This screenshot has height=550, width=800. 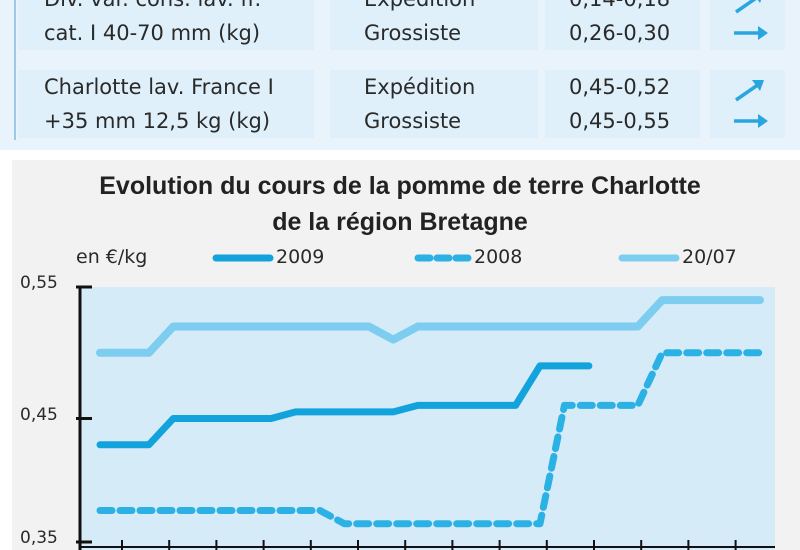 I want to click on price-line: 0,14-0,18, so click(x=622, y=8).